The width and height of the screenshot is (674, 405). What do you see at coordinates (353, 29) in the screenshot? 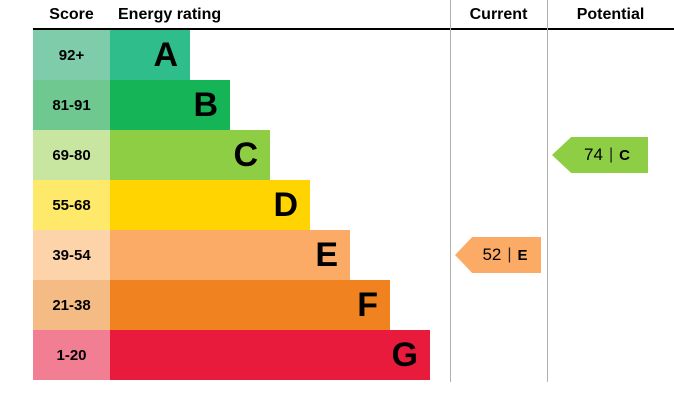
I see `header-underline` at bounding box center [353, 29].